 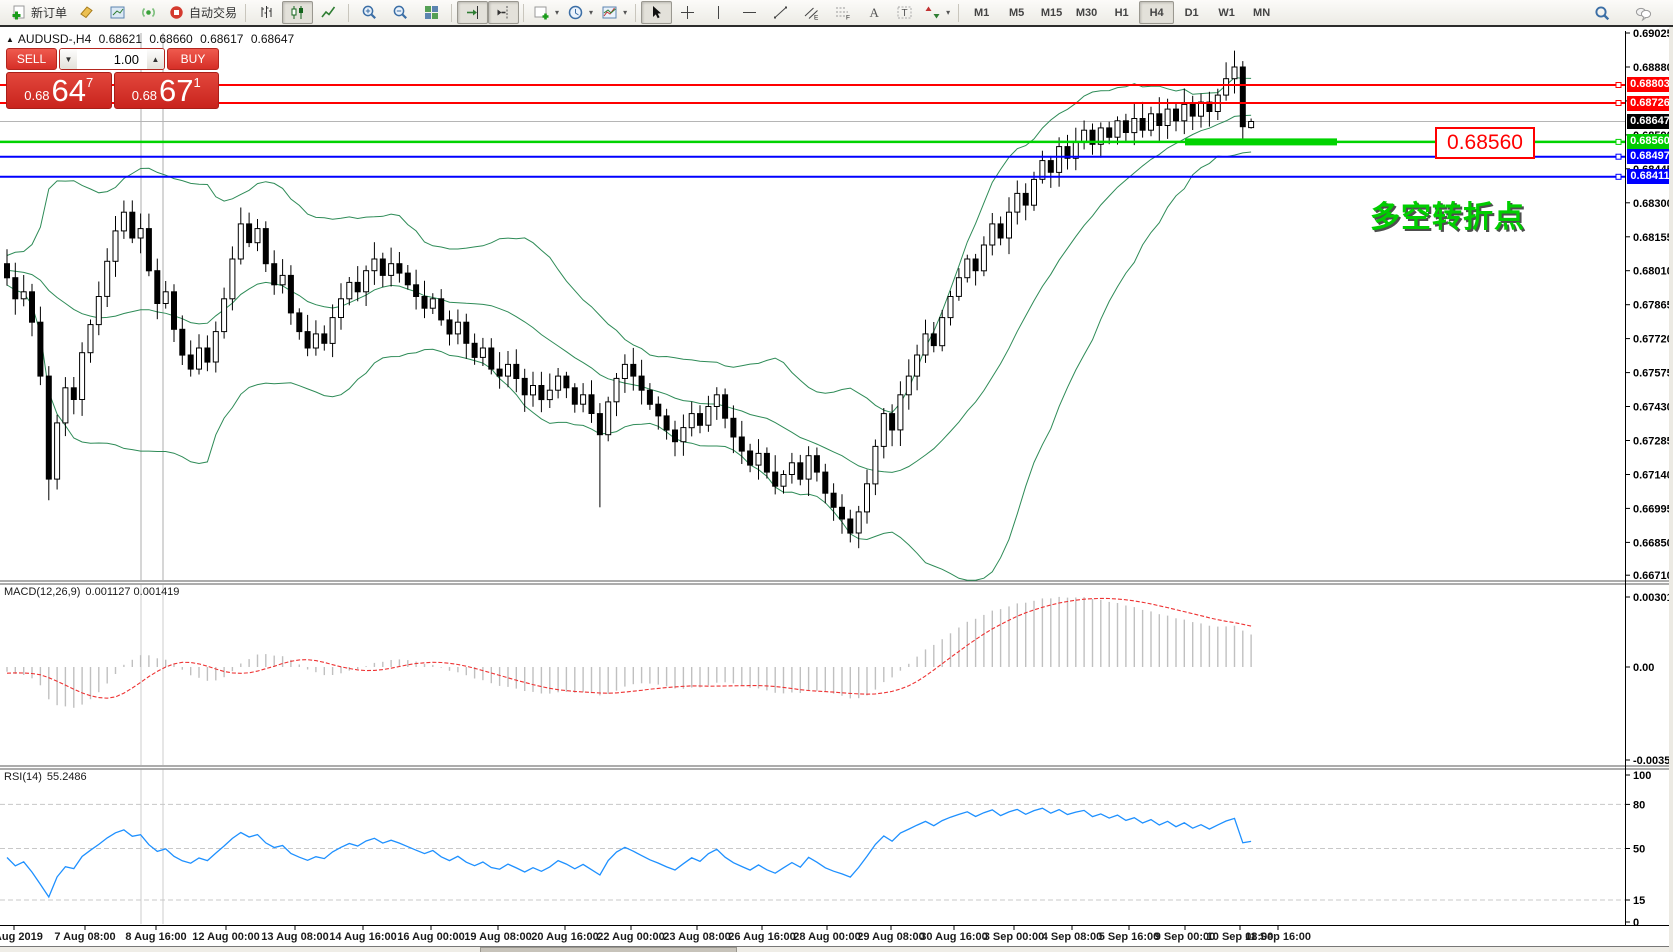 What do you see at coordinates (23, 777) in the screenshot?
I see `rsi-name: RSI(14)` at bounding box center [23, 777].